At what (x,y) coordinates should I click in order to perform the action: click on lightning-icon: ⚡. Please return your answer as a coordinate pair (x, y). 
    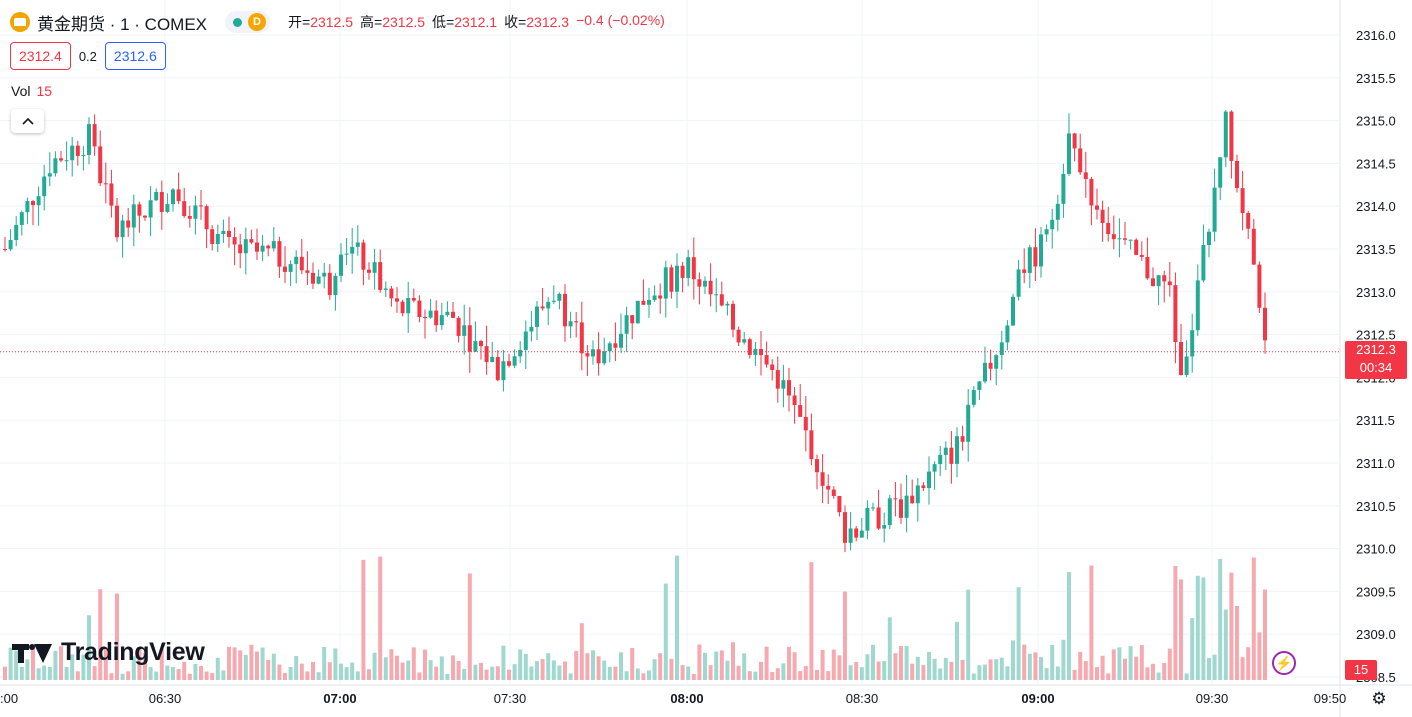
    Looking at the image, I should click on (1284, 663).